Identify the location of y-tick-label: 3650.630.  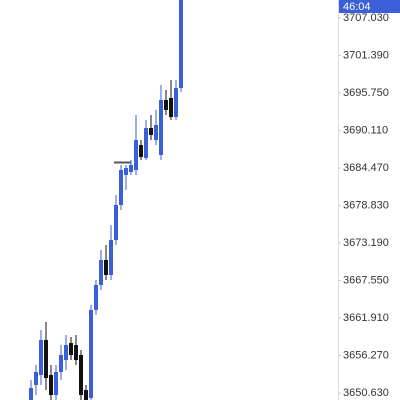
(366, 393).